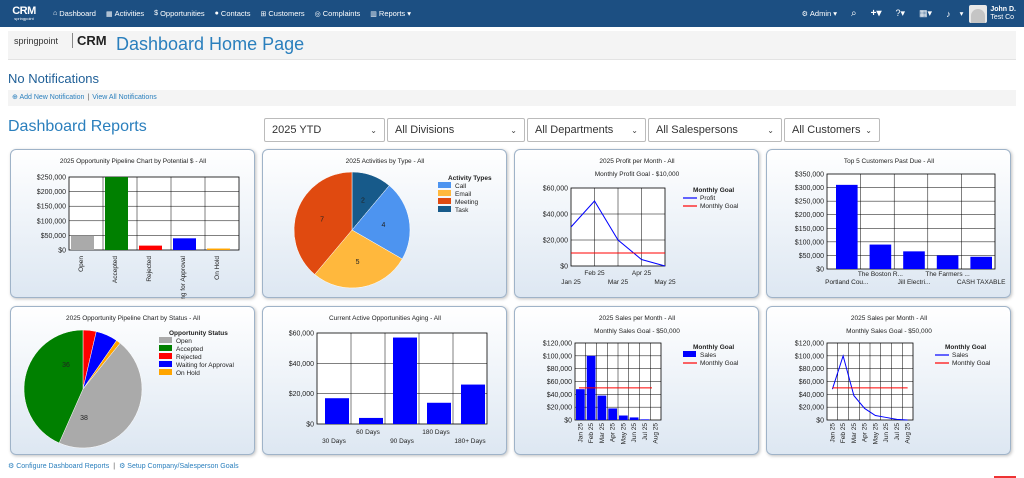  I want to click on opportunities-aging-x-tick: 180 Days, so click(436, 432).